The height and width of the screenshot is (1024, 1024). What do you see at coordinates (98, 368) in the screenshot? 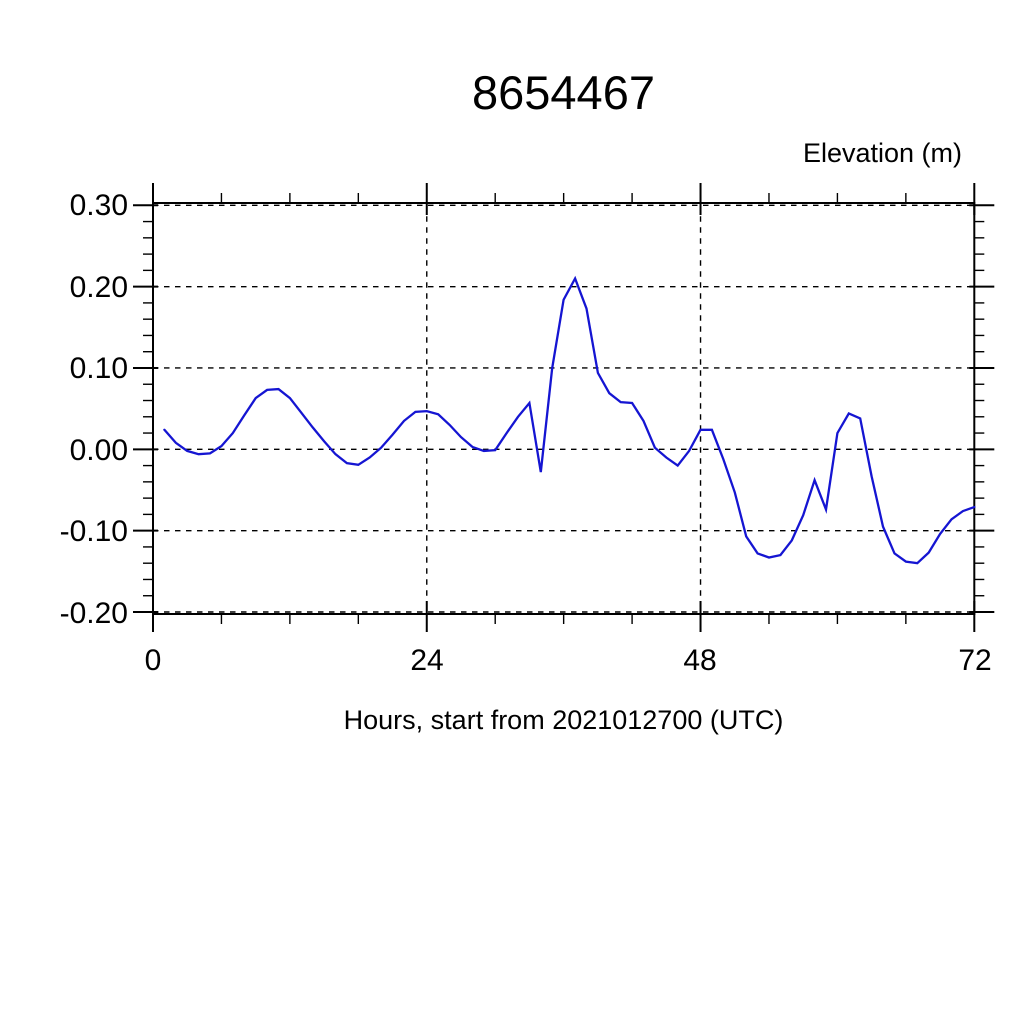
I see `y-tick-label: 0.10` at bounding box center [98, 368].